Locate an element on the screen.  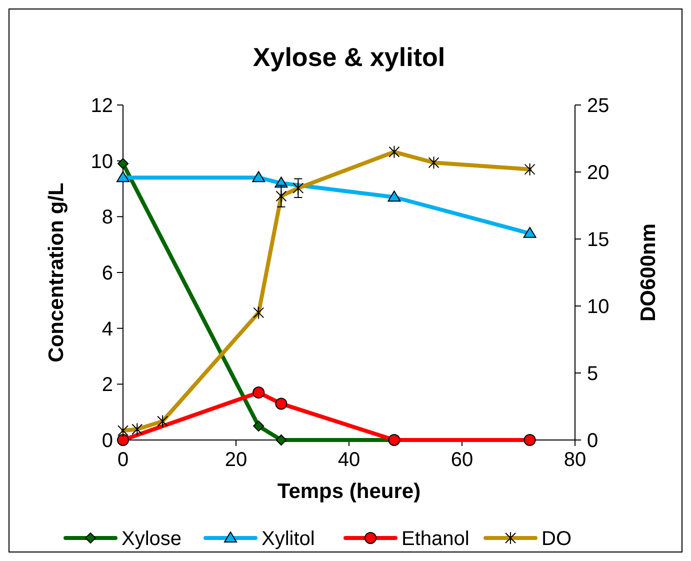
y2-tick-label: 25 is located at coordinates (598, 106).